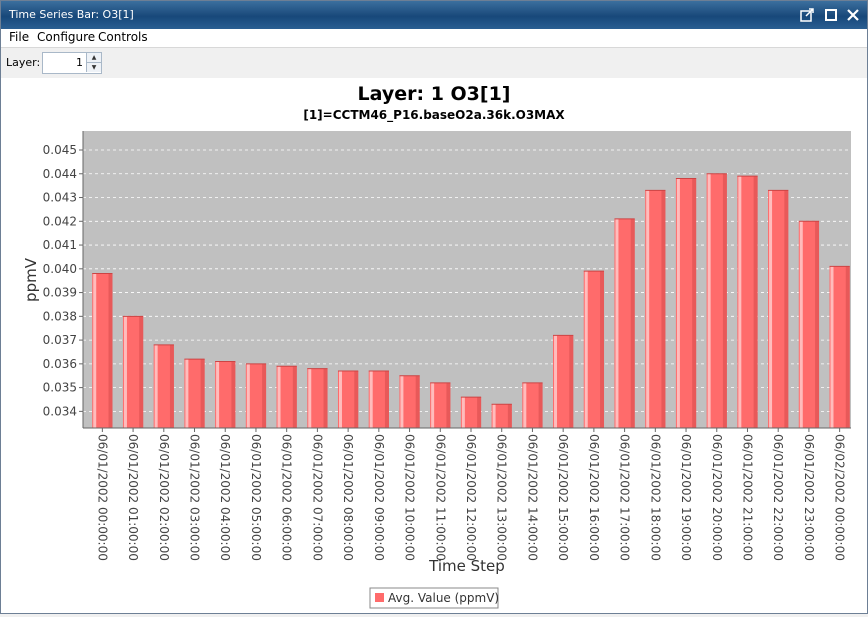 The height and width of the screenshot is (617, 868). What do you see at coordinates (195, 497) in the screenshot?
I see `x-tick-label: 06/01/2002 03:00:00` at bounding box center [195, 497].